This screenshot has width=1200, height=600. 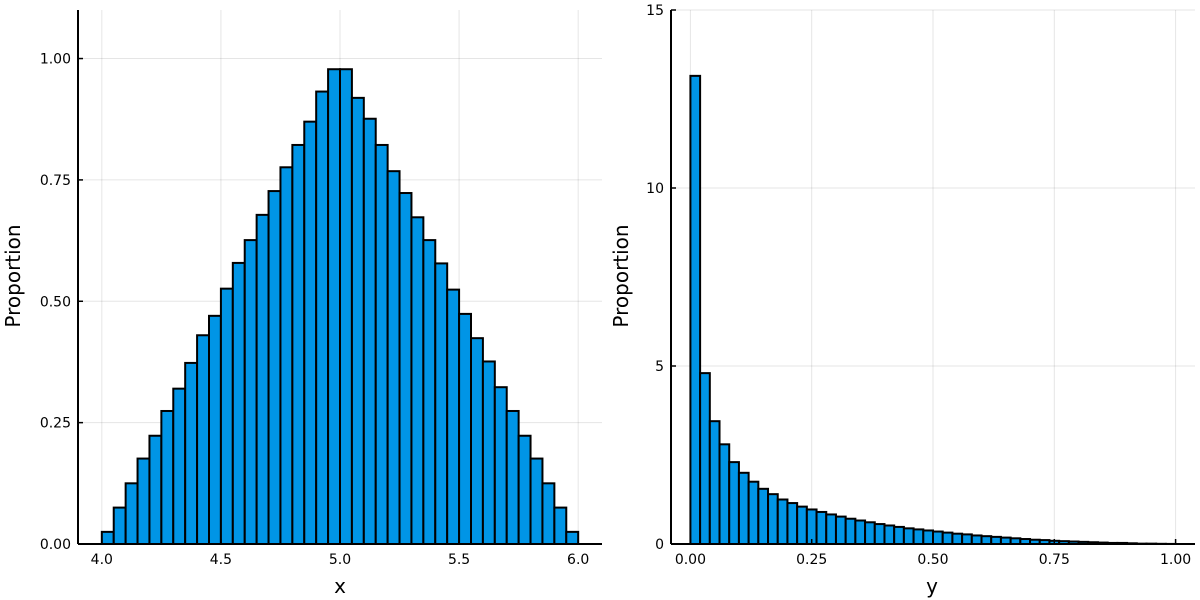 What do you see at coordinates (55, 545) in the screenshot?
I see `y-tick-label: 0.00` at bounding box center [55, 545].